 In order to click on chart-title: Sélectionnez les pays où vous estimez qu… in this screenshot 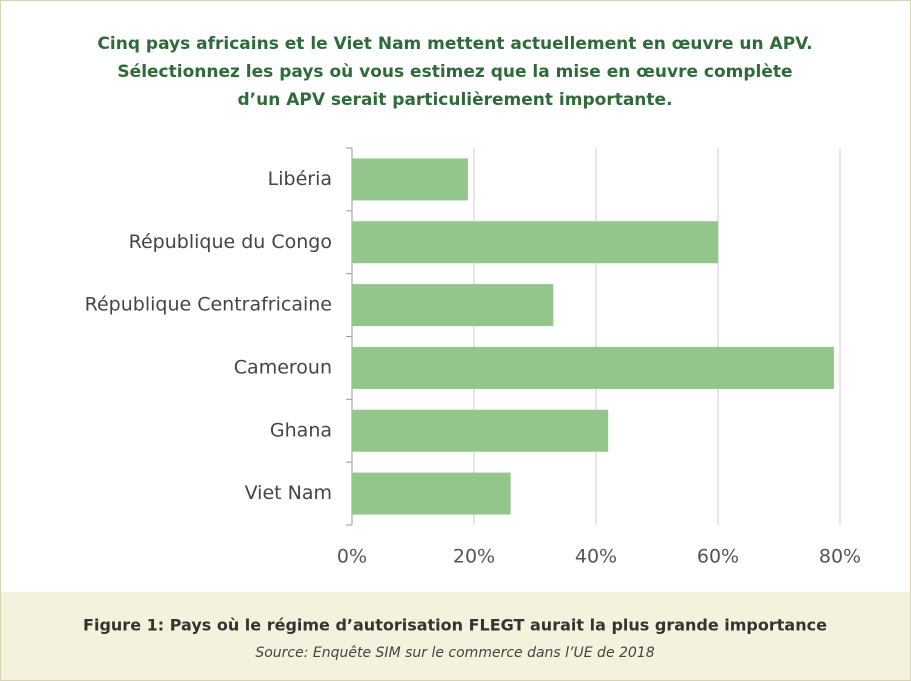, I will do `click(454, 72)`.